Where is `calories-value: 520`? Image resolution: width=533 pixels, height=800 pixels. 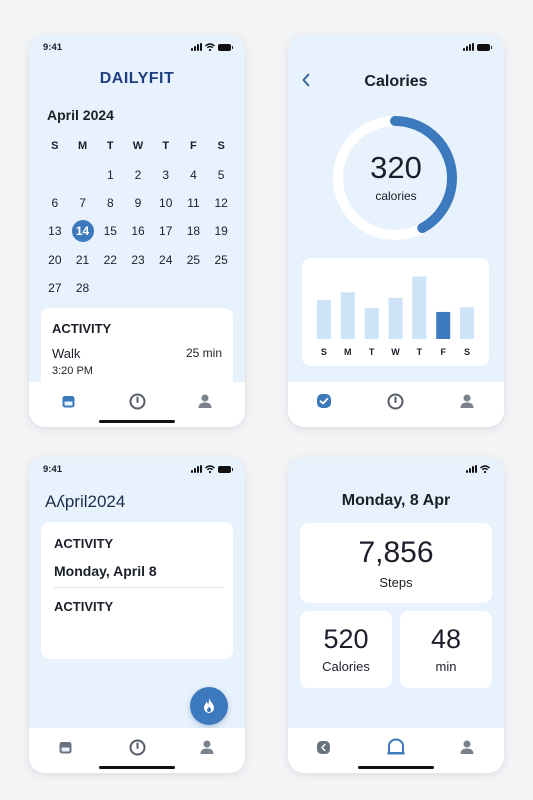 calories-value: 520 is located at coordinates (346, 639).